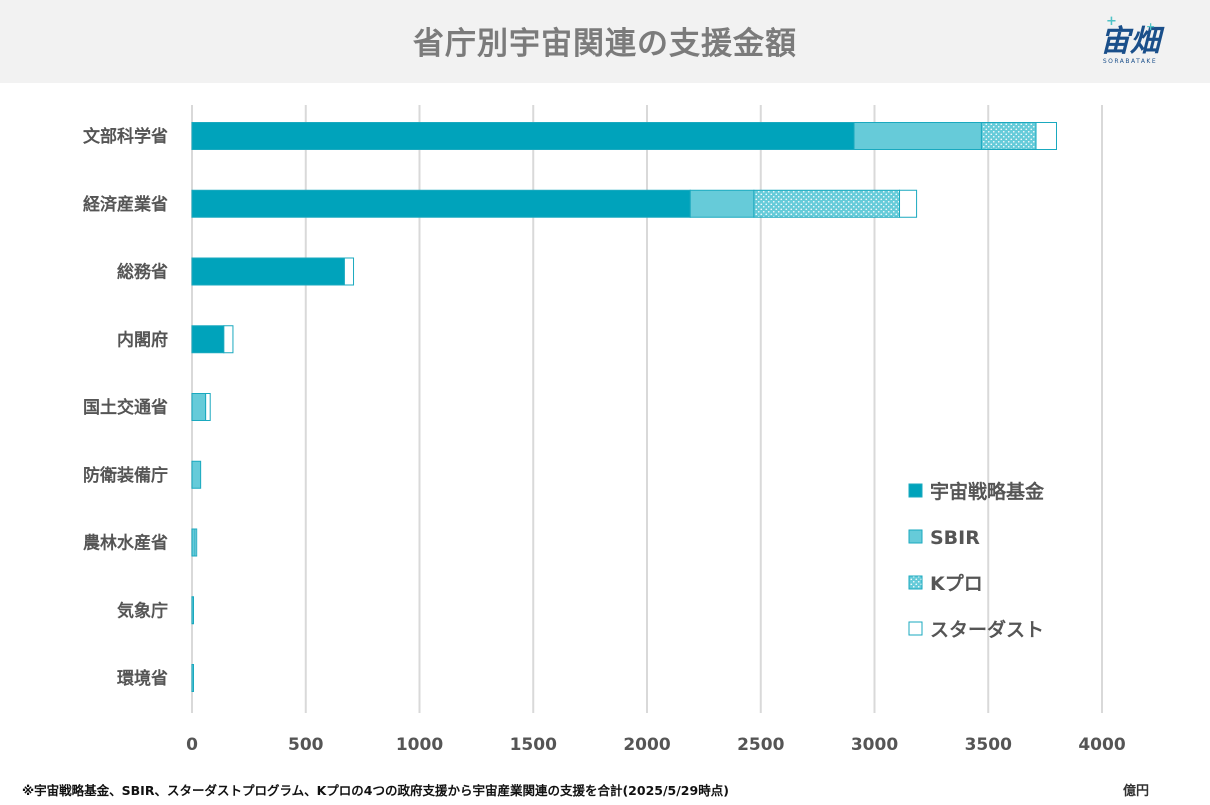 This screenshot has height=805, width=1210. What do you see at coordinates (1136, 791) in the screenshot?
I see `unit-label: 億円` at bounding box center [1136, 791].